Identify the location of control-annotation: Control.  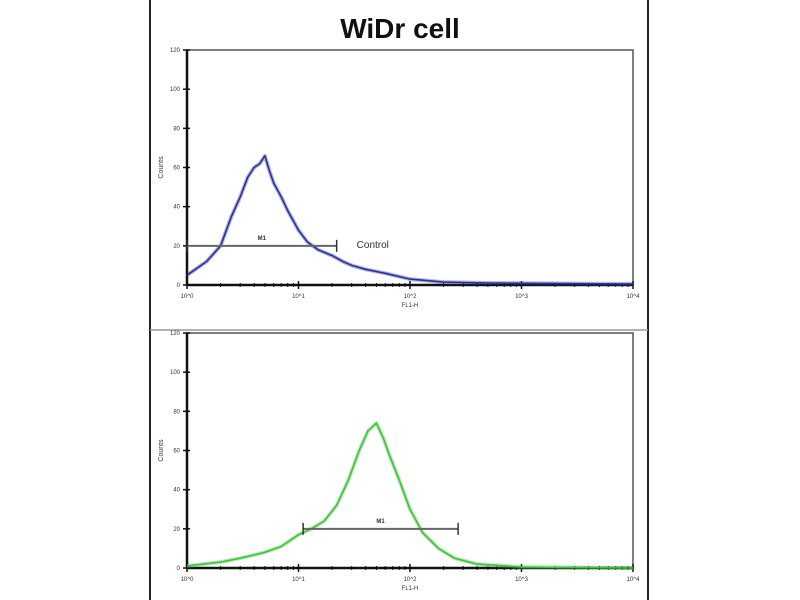
(373, 245).